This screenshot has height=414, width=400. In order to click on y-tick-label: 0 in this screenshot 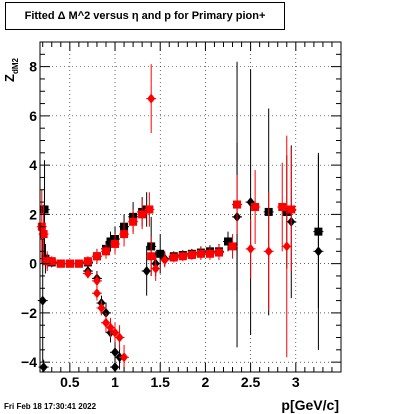, I will do `click(33, 264)`.